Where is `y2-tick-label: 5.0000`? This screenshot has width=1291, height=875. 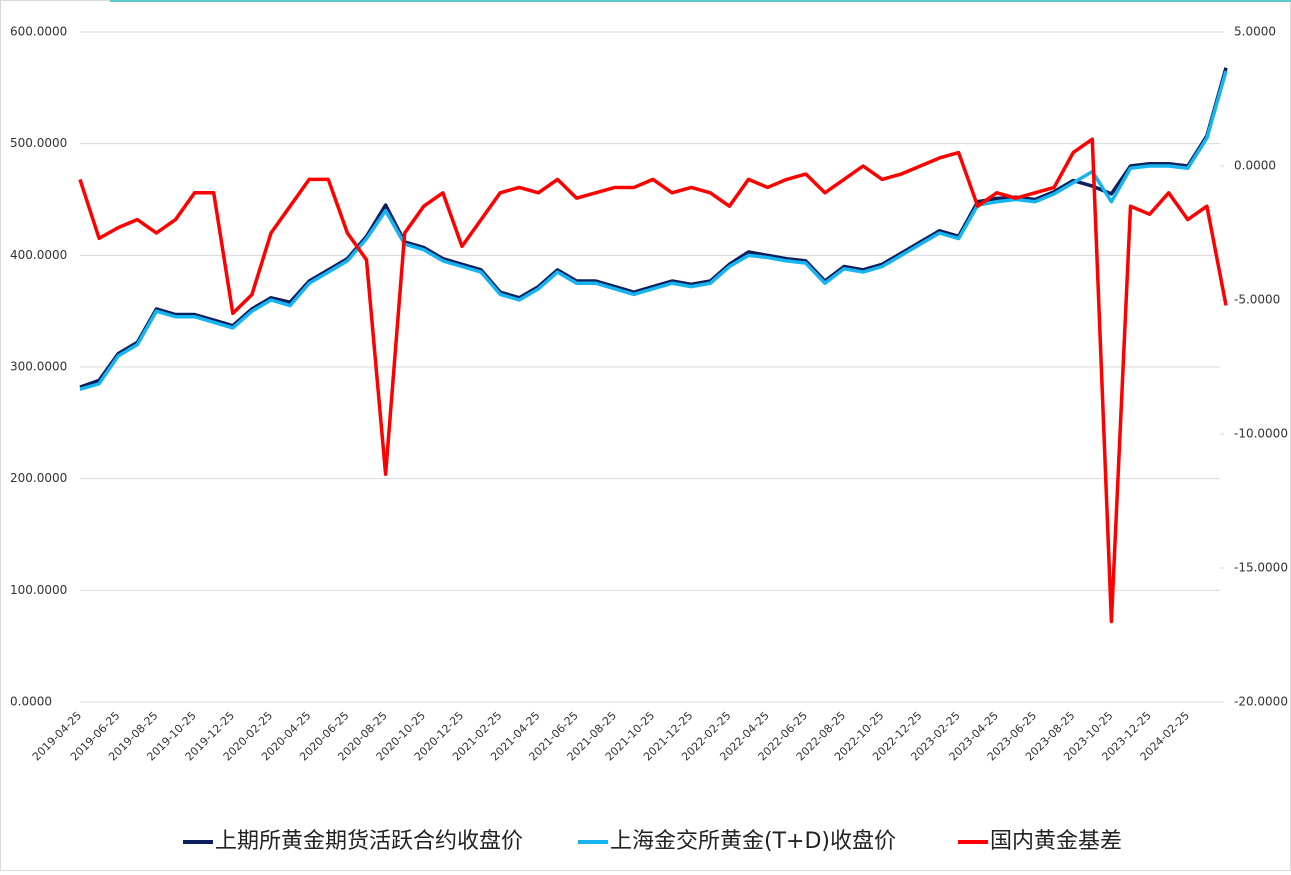 y2-tick-label: 5.0000 is located at coordinates (1255, 32).